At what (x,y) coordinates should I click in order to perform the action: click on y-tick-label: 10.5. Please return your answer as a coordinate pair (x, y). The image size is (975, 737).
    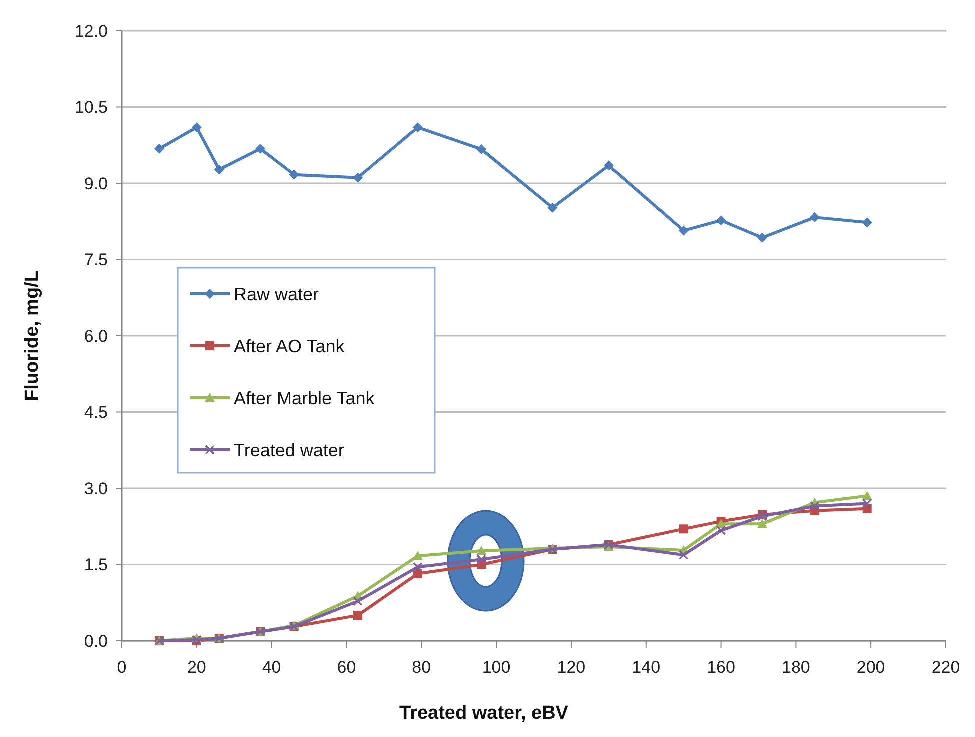
    Looking at the image, I should click on (91, 108).